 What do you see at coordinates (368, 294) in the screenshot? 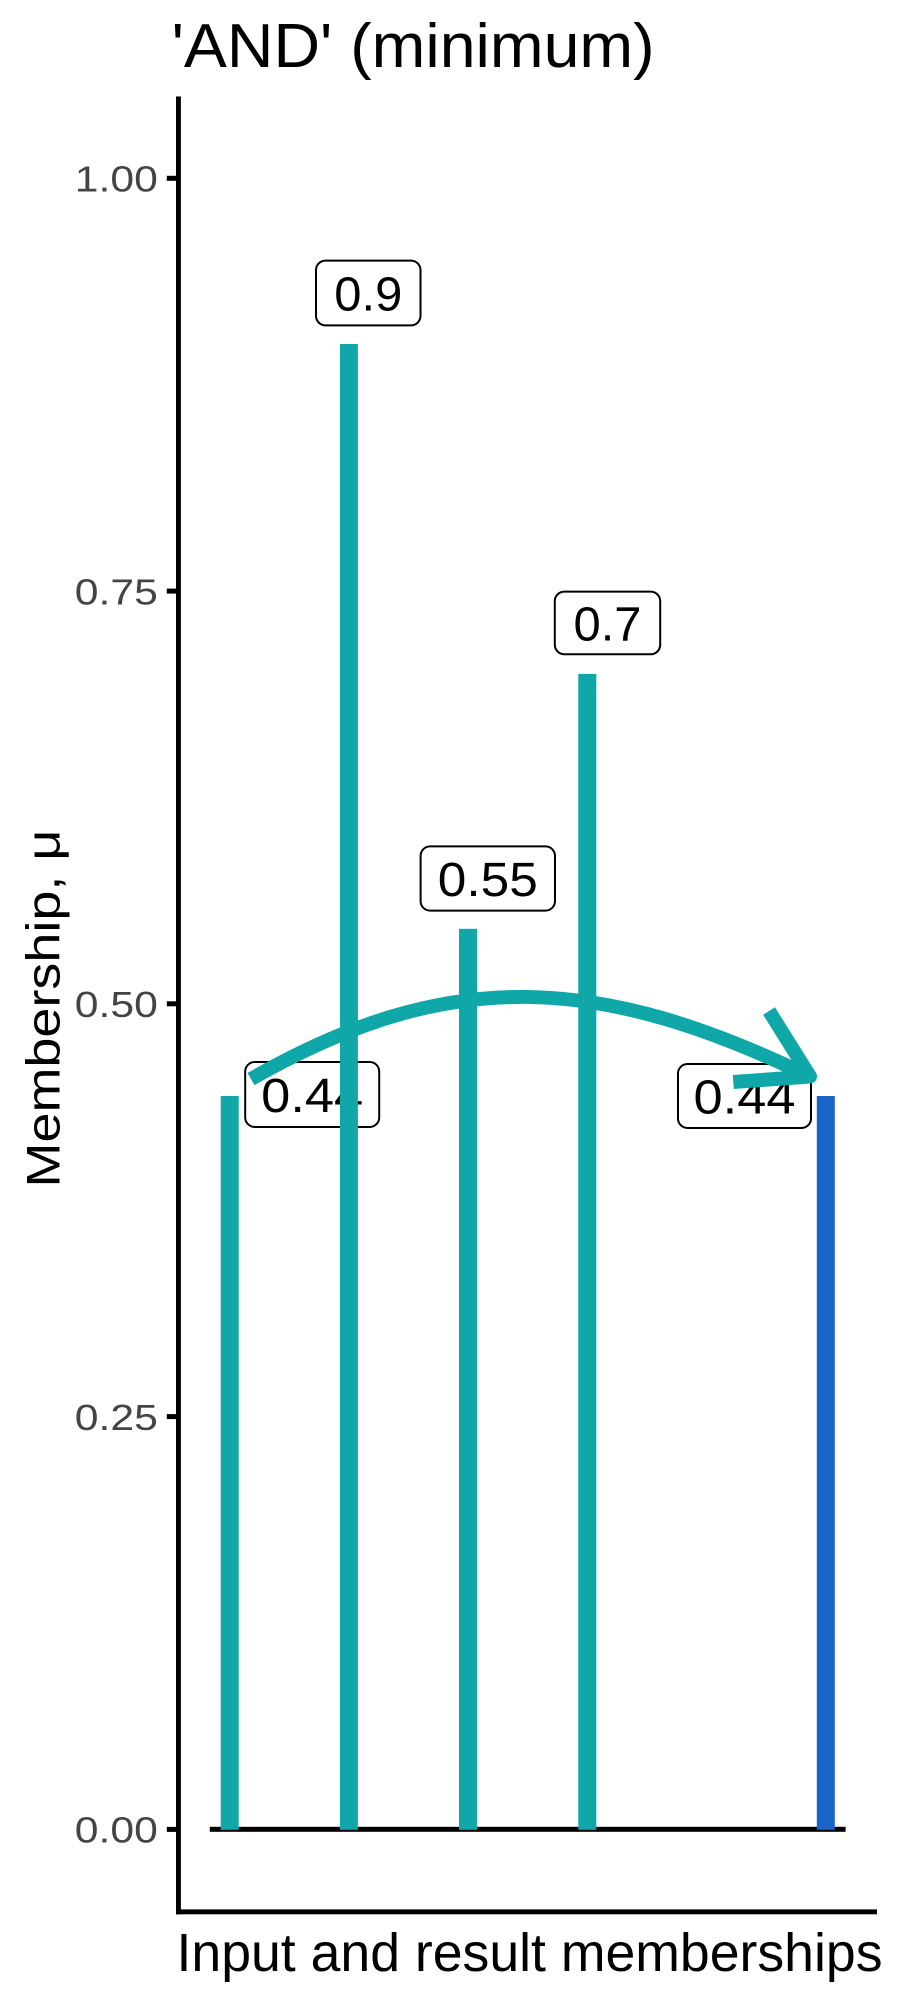
I see `svg-text: 0.9` at bounding box center [368, 294].